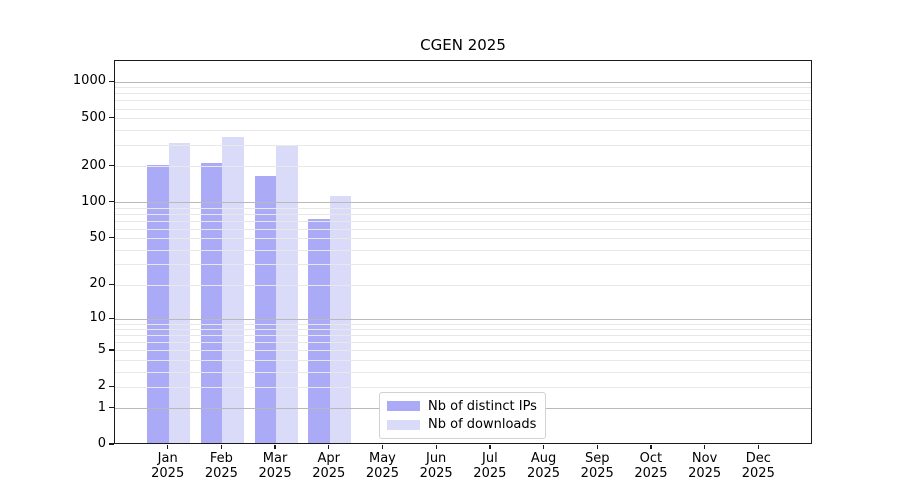  What do you see at coordinates (482, 425) in the screenshot?
I see `legend-label: Nb of downloads` at bounding box center [482, 425].